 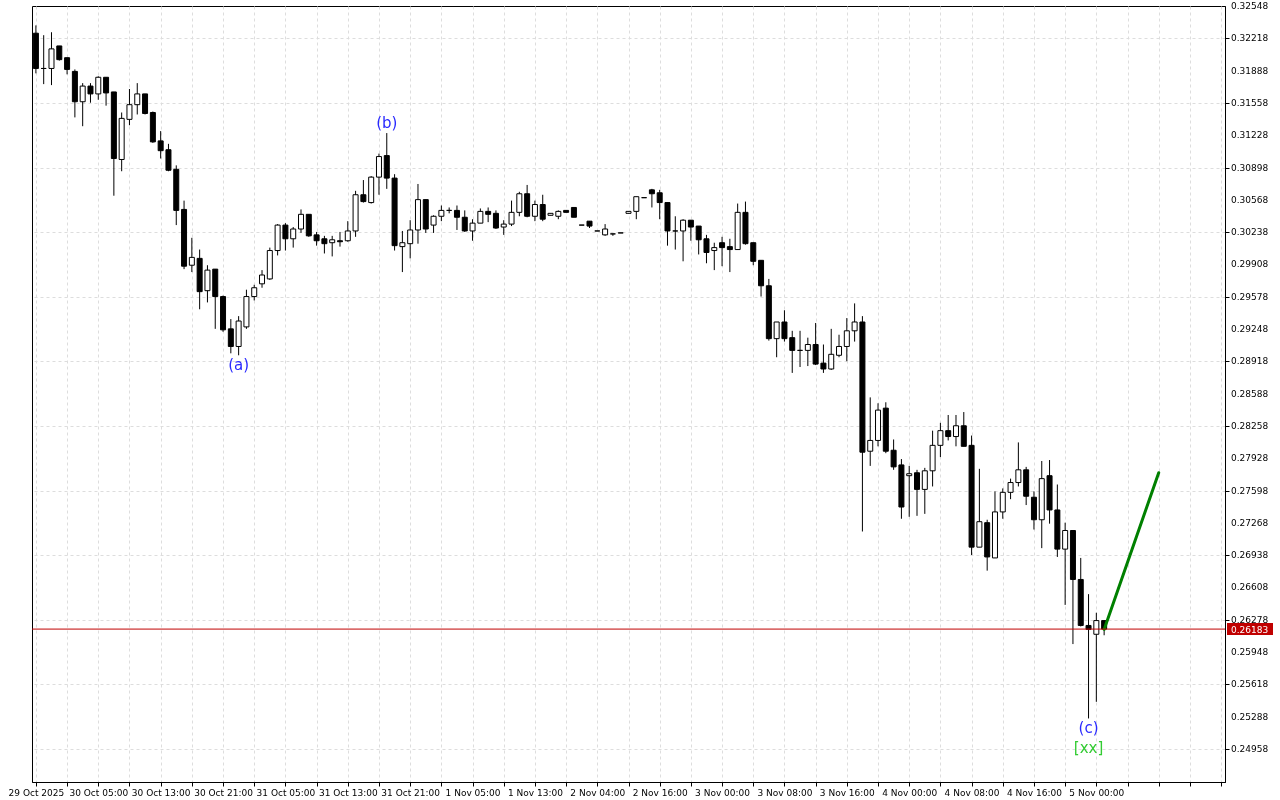 I want to click on x-tick-label: 29 Oct 2025, so click(x=36, y=792).